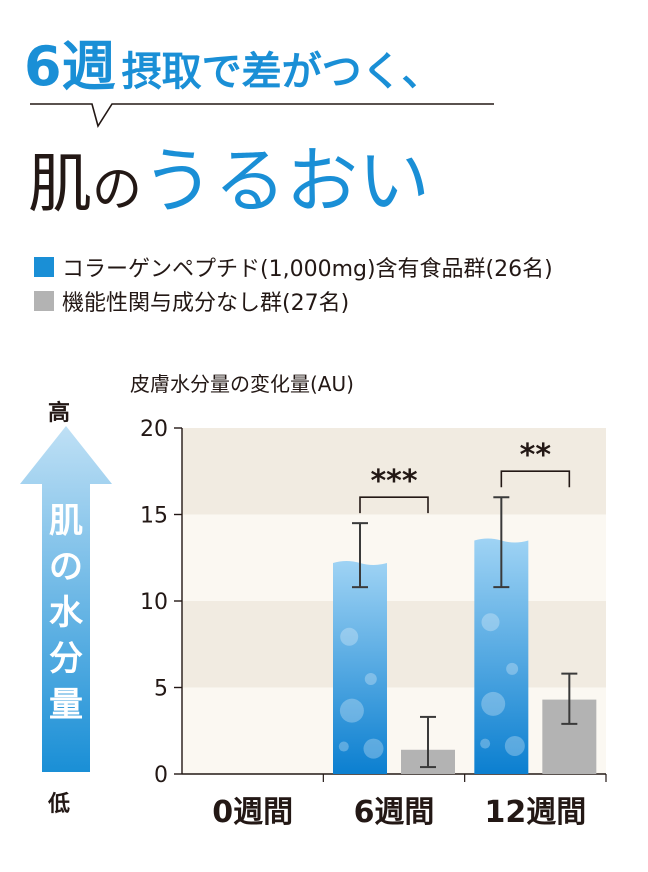 Image resolution: width=648 pixels, height=872 pixels. Describe the element at coordinates (59, 804) in the screenshot. I see `arrow-low-label: 低` at that location.